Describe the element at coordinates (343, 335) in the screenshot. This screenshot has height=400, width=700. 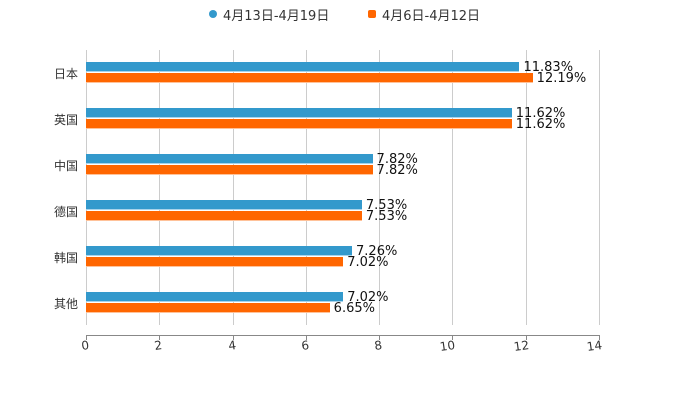
I see `x-axis-line` at that location.